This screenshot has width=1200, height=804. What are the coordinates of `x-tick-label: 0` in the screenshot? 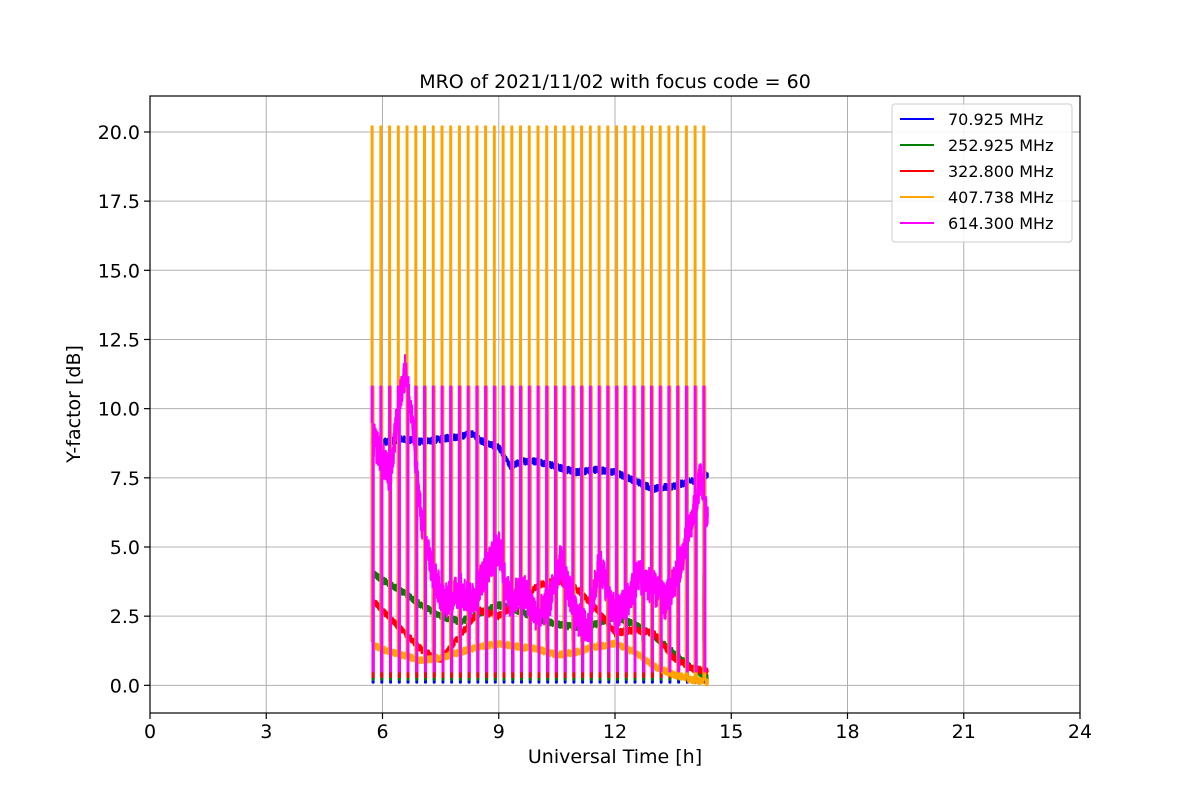 It's located at (150, 732).